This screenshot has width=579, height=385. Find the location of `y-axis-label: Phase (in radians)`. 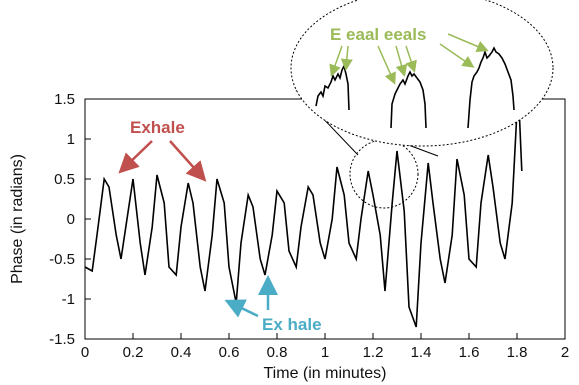

y-axis-label: Phase (in radians) is located at coordinates (17, 219).